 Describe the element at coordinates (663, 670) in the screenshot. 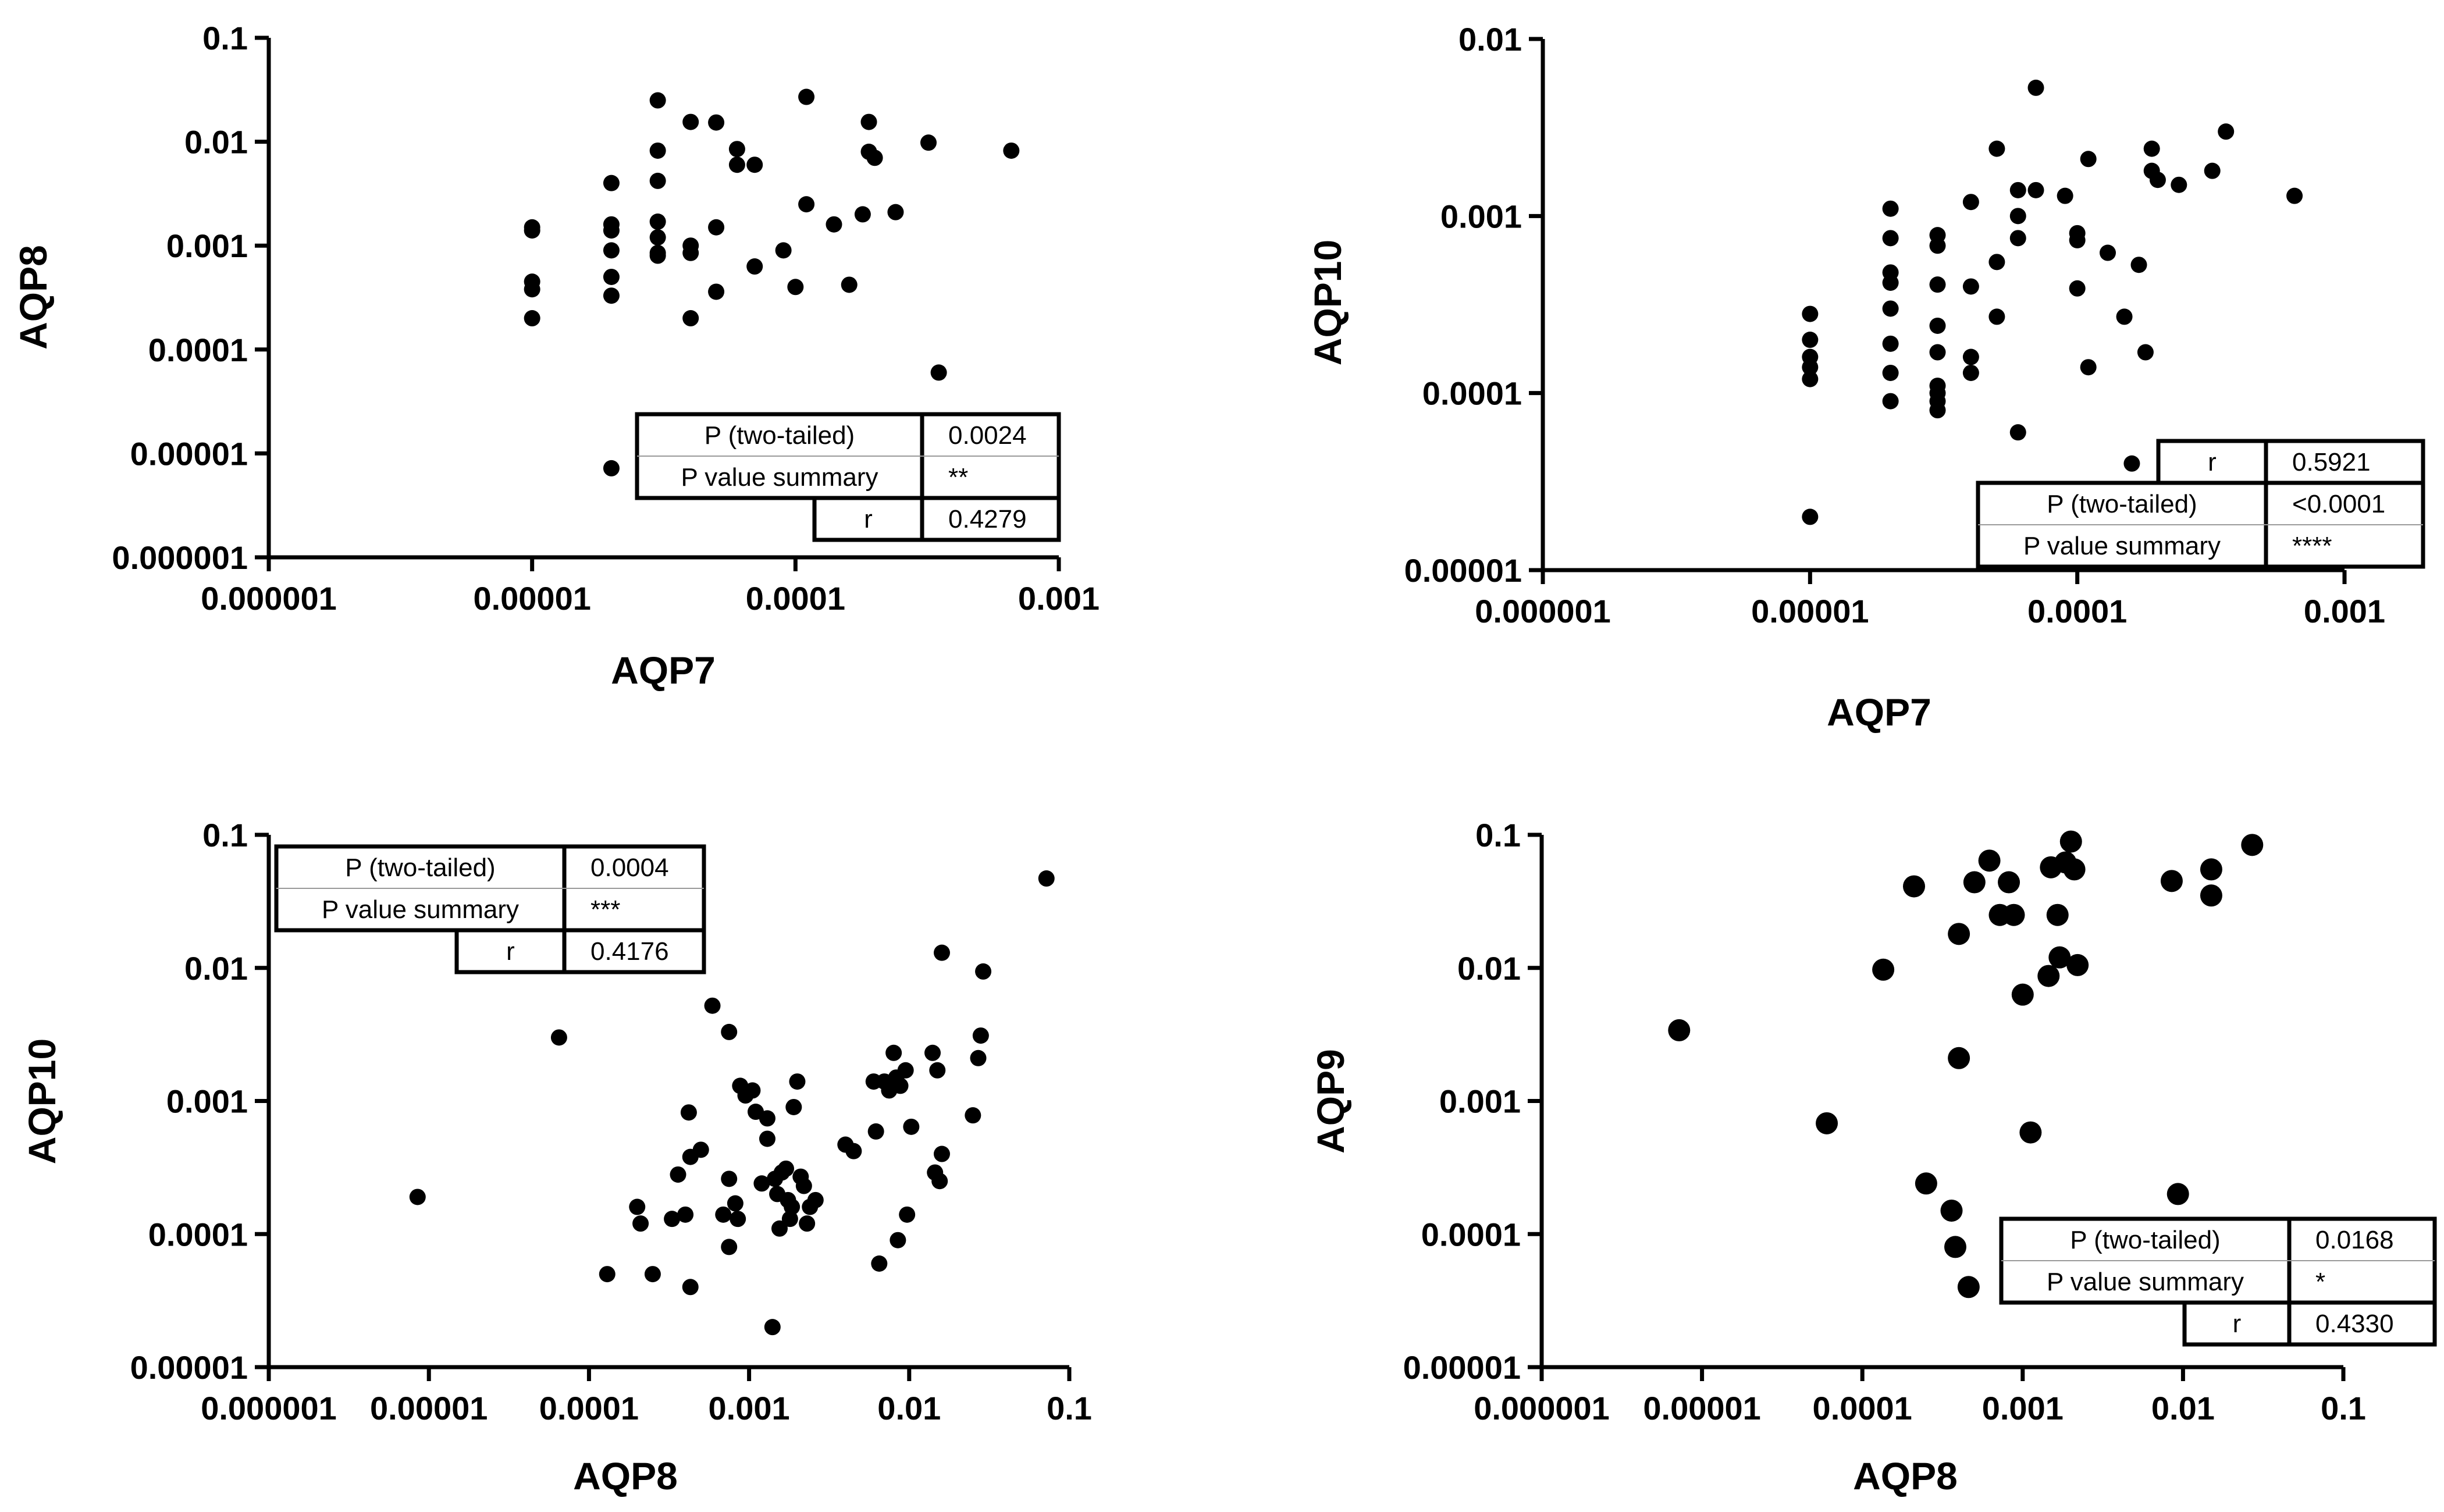

I see `x-axis-title: AQP7` at that location.